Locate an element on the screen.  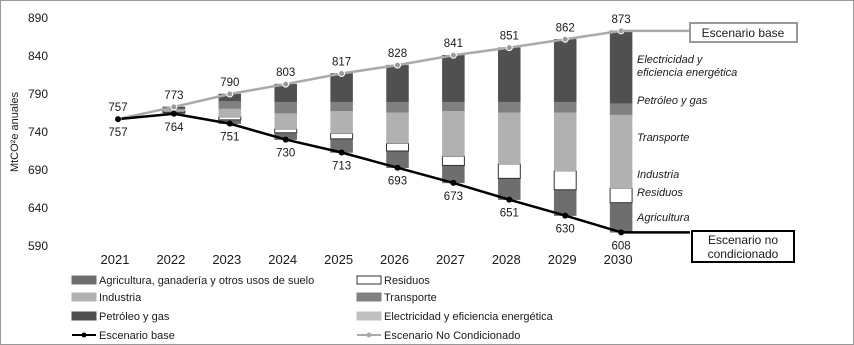
callout-text-base: Escenario base is located at coordinates (743, 33).